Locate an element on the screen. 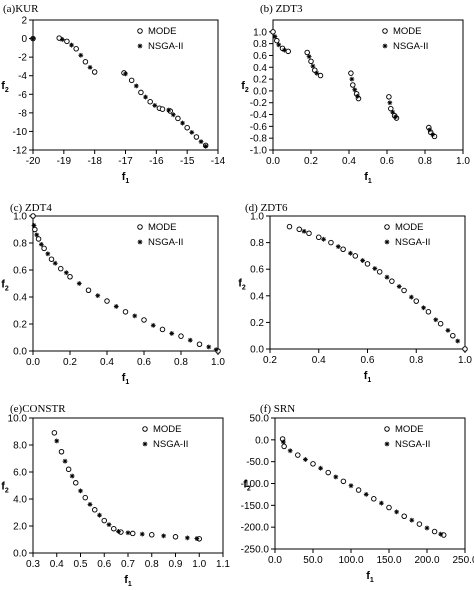 The height and width of the screenshot is (590, 474). x-tick-label: -16 is located at coordinates (156, 161).